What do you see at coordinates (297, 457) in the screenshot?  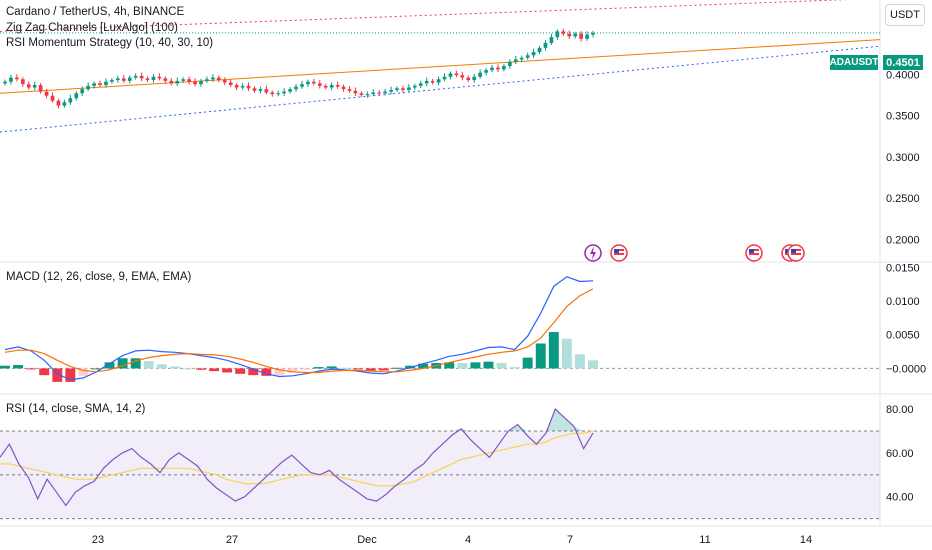 I see `rsi-line` at bounding box center [297, 457].